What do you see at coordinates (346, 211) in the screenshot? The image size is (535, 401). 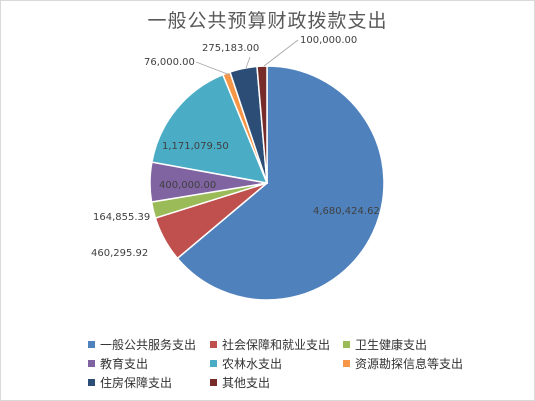 I see `data-label-1: 4,680,424.62` at bounding box center [346, 211].